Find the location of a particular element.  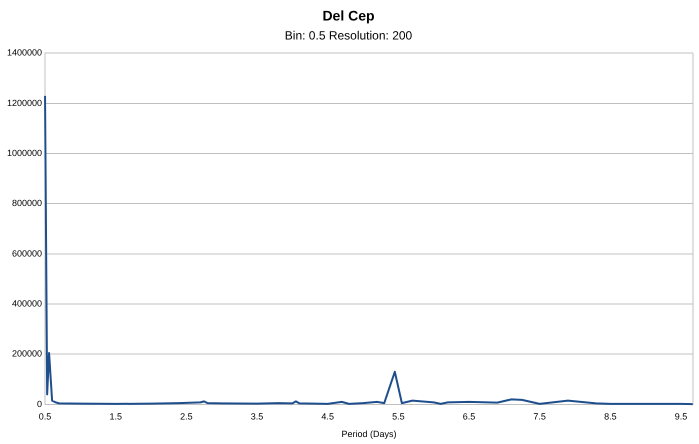

y-tick-label: 600000 is located at coordinates (27, 253).